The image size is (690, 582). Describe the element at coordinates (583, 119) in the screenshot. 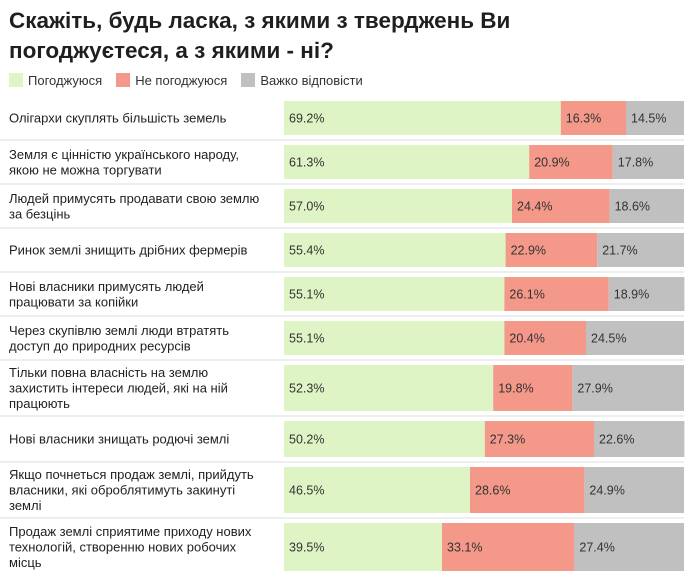

I see `data-label-disagree: 16.3%` at that location.